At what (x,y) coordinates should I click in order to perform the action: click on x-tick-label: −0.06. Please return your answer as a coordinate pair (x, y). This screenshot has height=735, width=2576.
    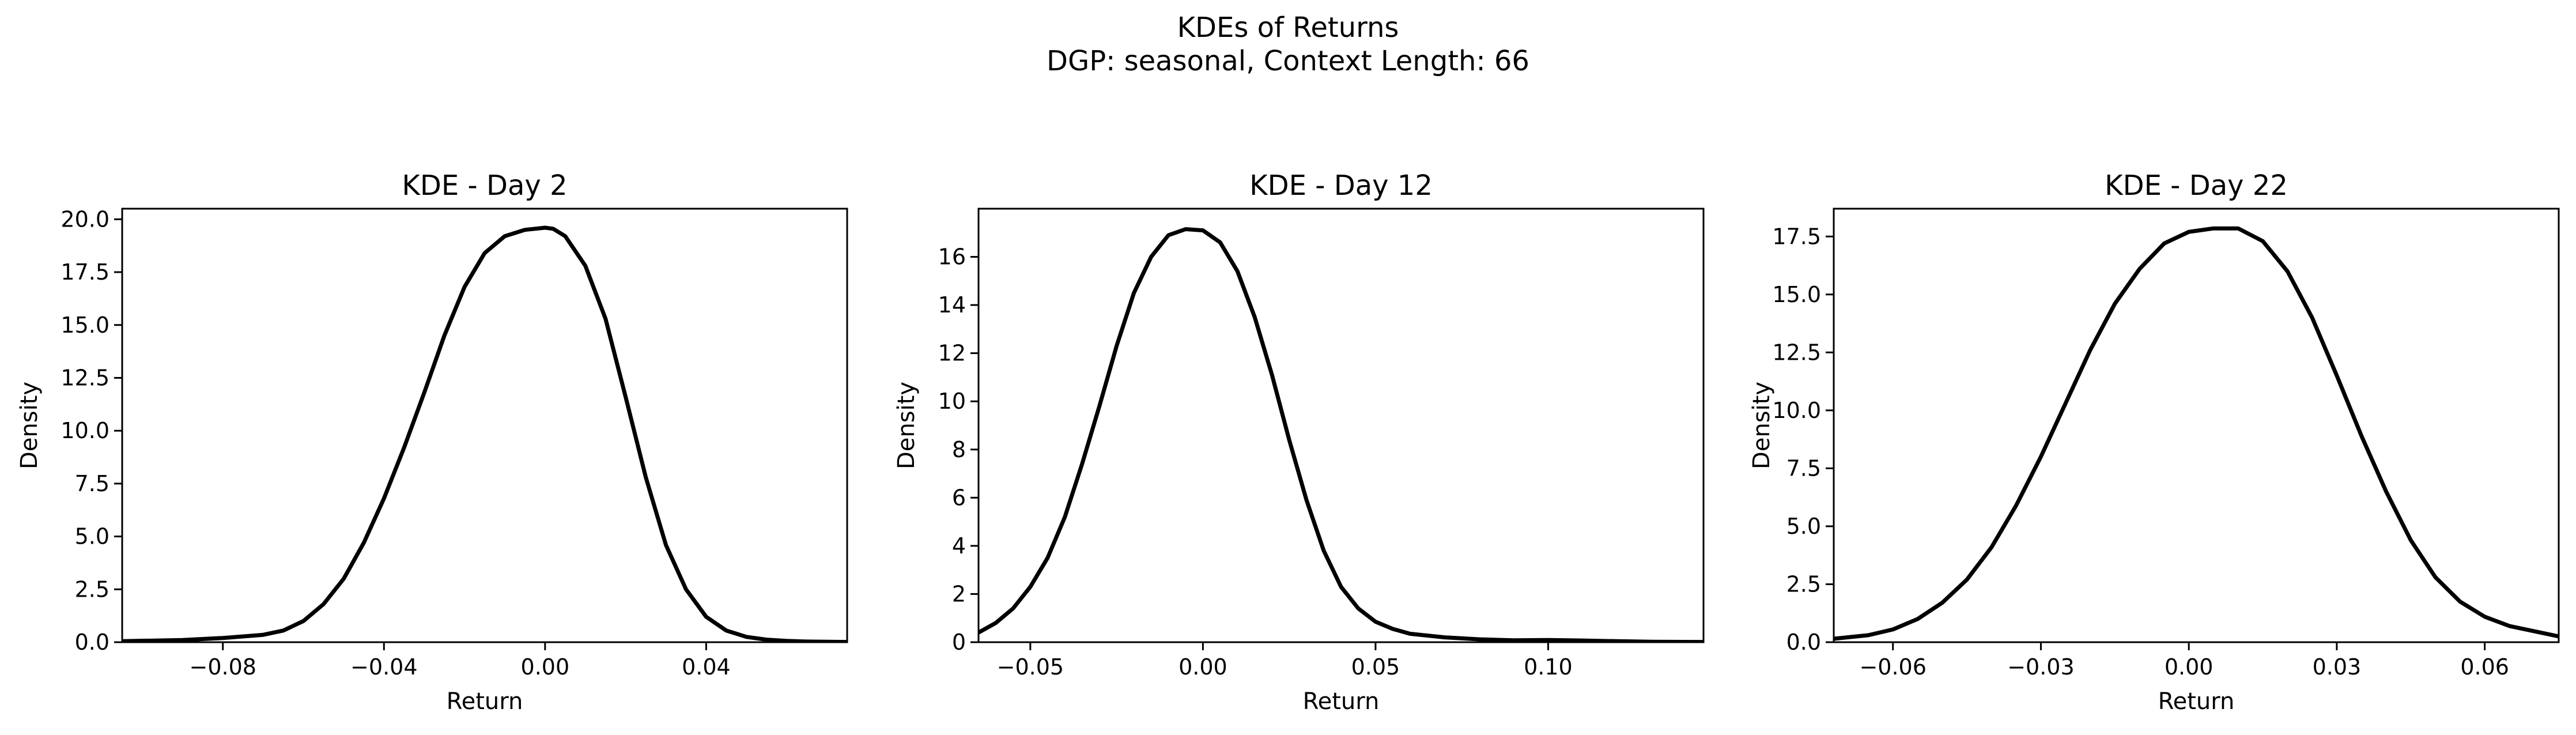
    Looking at the image, I should click on (1892, 667).